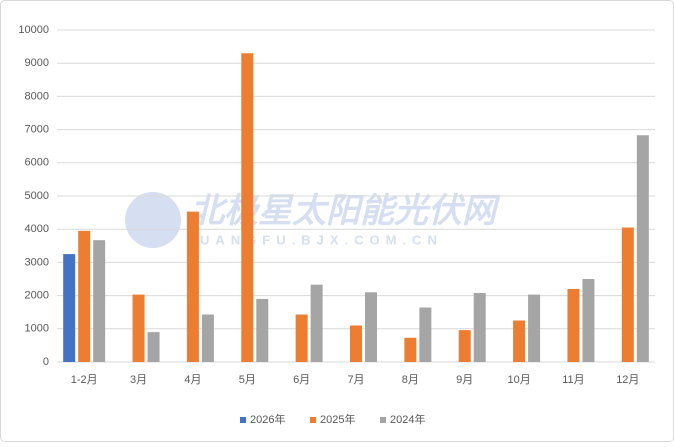  What do you see at coordinates (407, 419) in the screenshot?
I see `legend-label: 2024年` at bounding box center [407, 419].